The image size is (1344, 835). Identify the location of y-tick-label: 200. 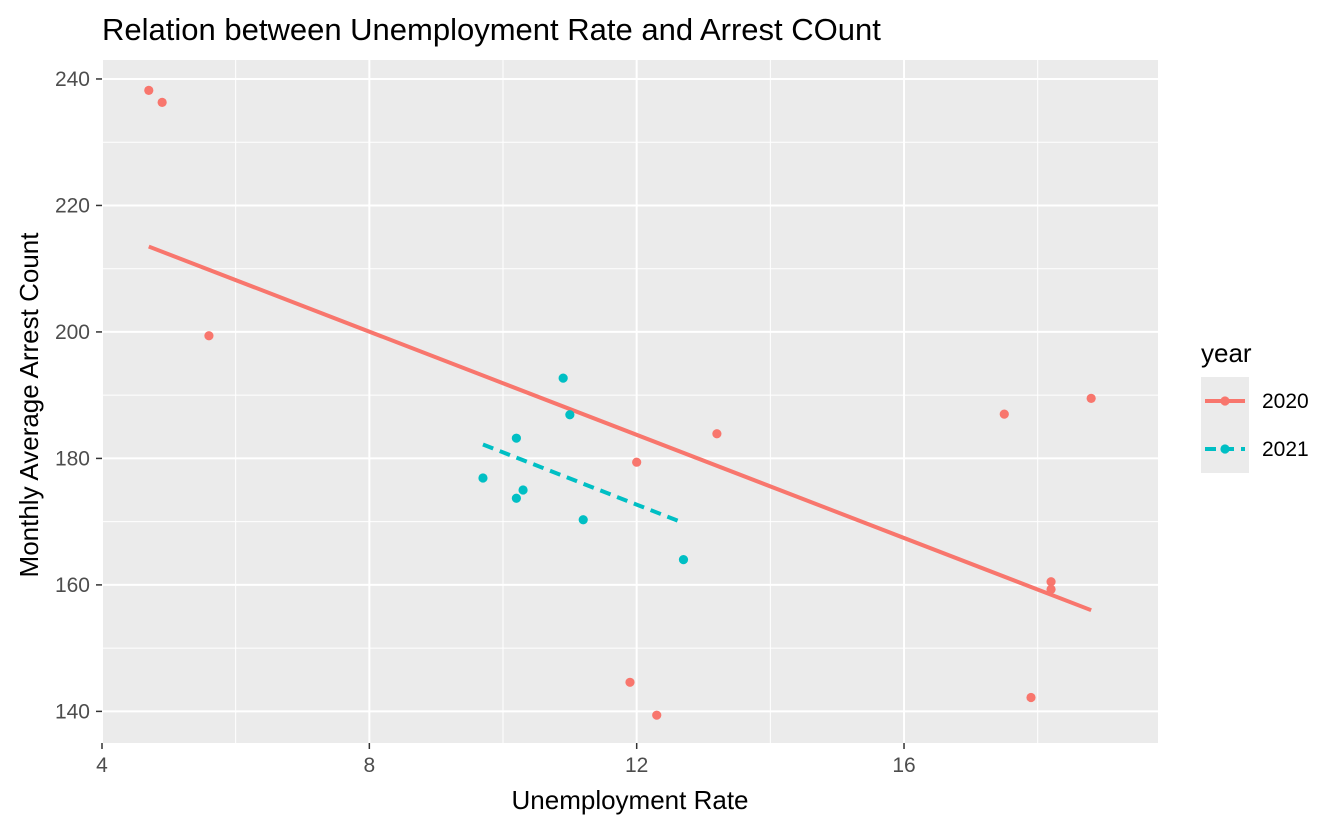
(72, 332).